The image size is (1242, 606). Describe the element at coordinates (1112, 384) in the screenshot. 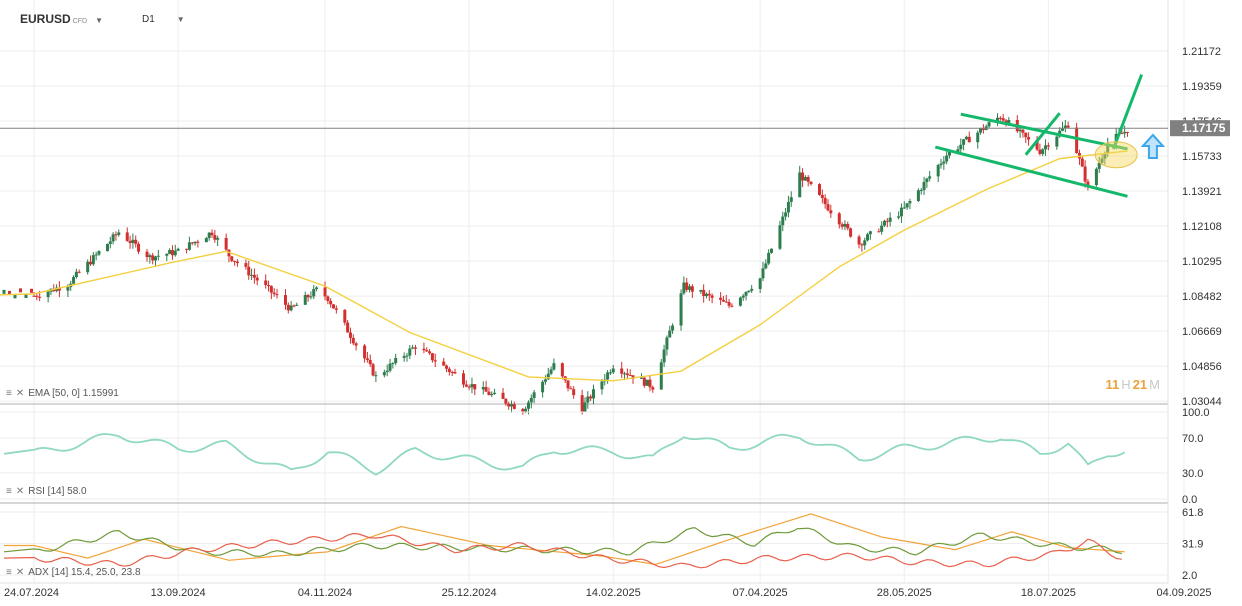

I see `countdown-hours: 11` at that location.